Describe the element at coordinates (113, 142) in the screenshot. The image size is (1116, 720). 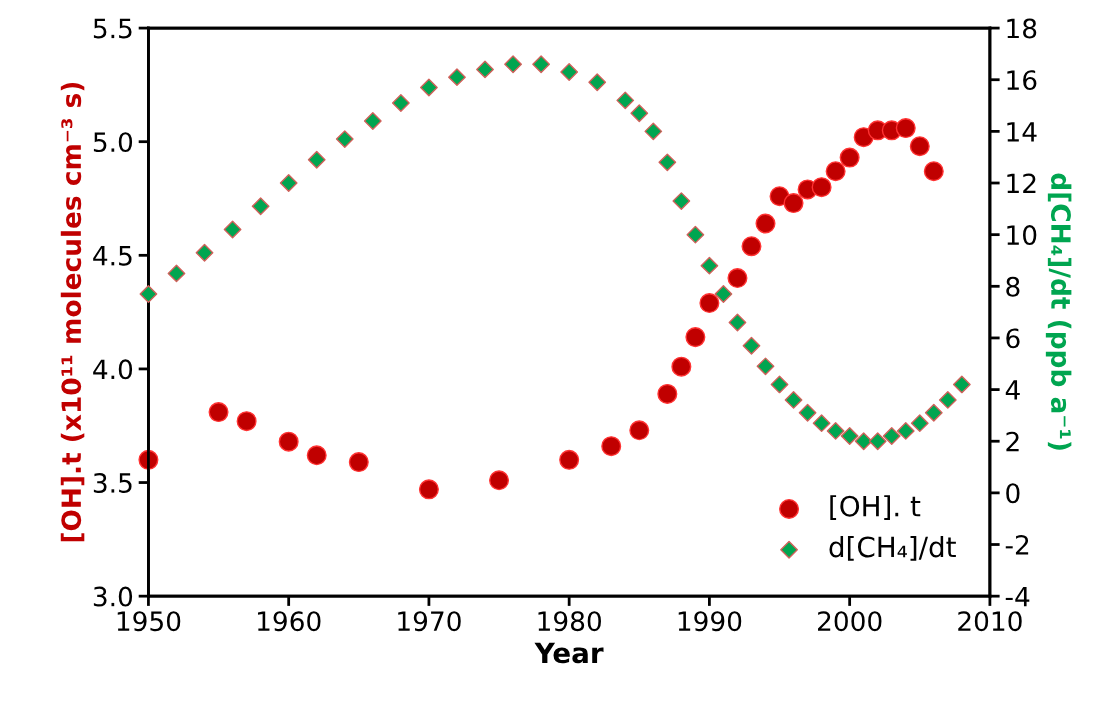
I see `y-tick-label: 5.0` at that location.